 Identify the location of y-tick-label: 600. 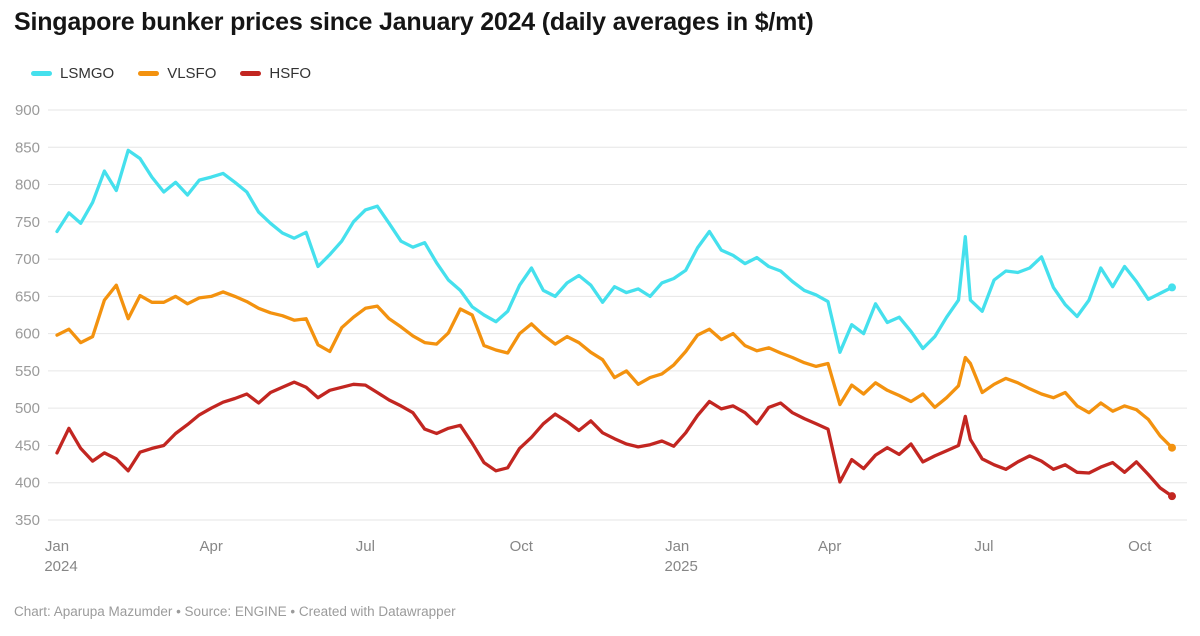
(27, 334).